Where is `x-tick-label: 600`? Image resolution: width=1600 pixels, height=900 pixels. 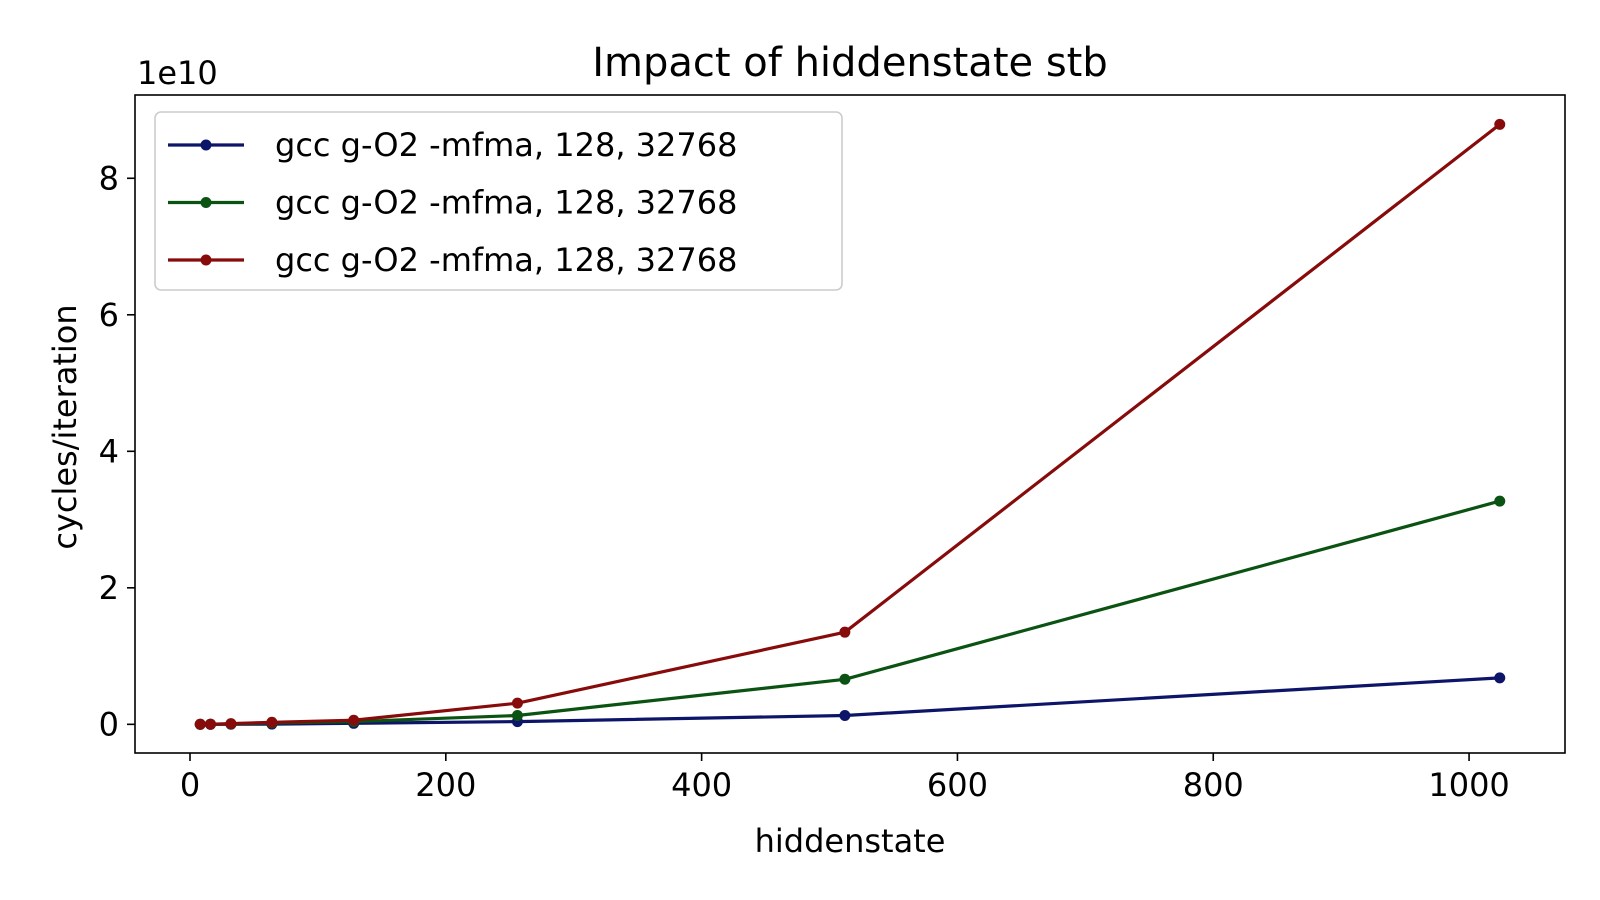 x-tick-label: 600 is located at coordinates (957, 785).